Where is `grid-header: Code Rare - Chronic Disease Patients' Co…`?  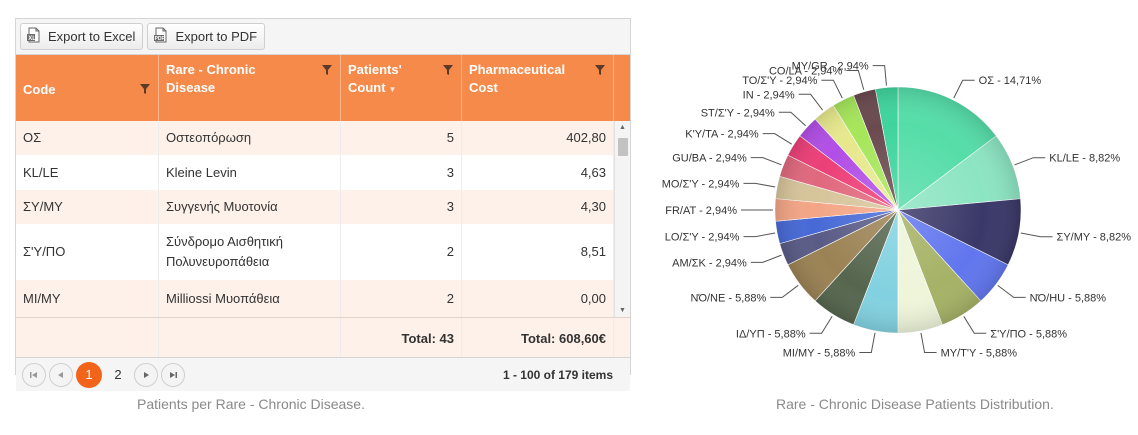 grid-header: Code Rare - Chronic Disease Patients' Co… is located at coordinates (323, 88).